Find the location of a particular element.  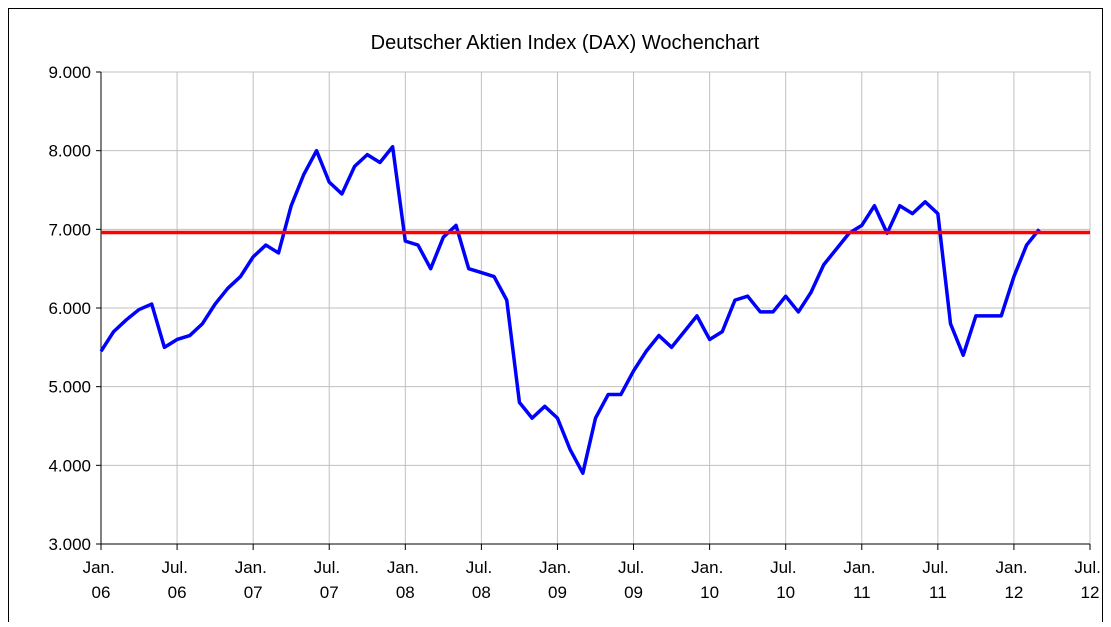

x-tick-label: Jan. 12 is located at coordinates (1013, 580).